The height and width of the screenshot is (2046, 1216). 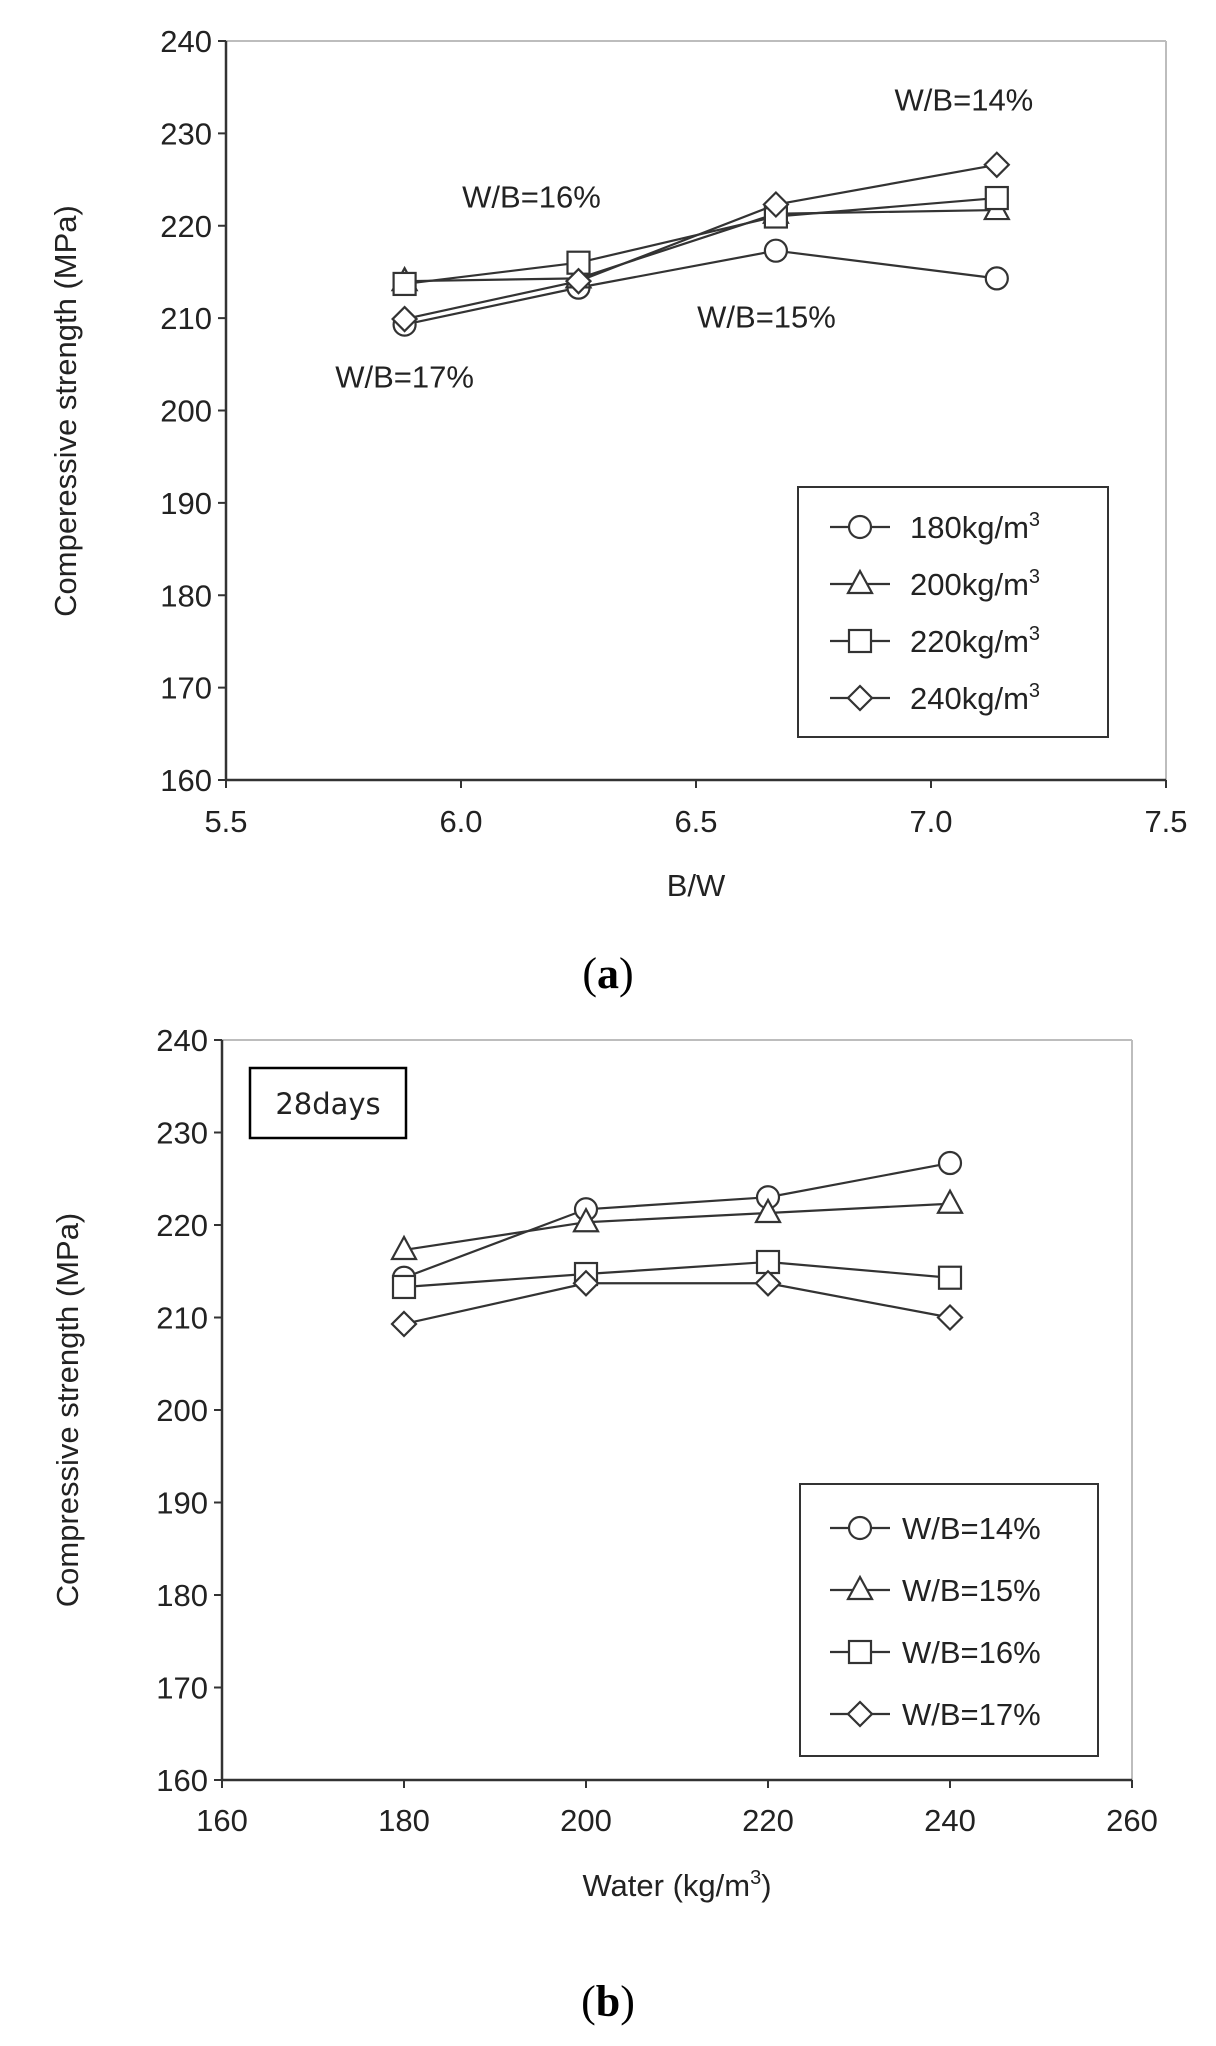 What do you see at coordinates (186, 411) in the screenshot?
I see `chart-a-ytick-label: 200` at bounding box center [186, 411].